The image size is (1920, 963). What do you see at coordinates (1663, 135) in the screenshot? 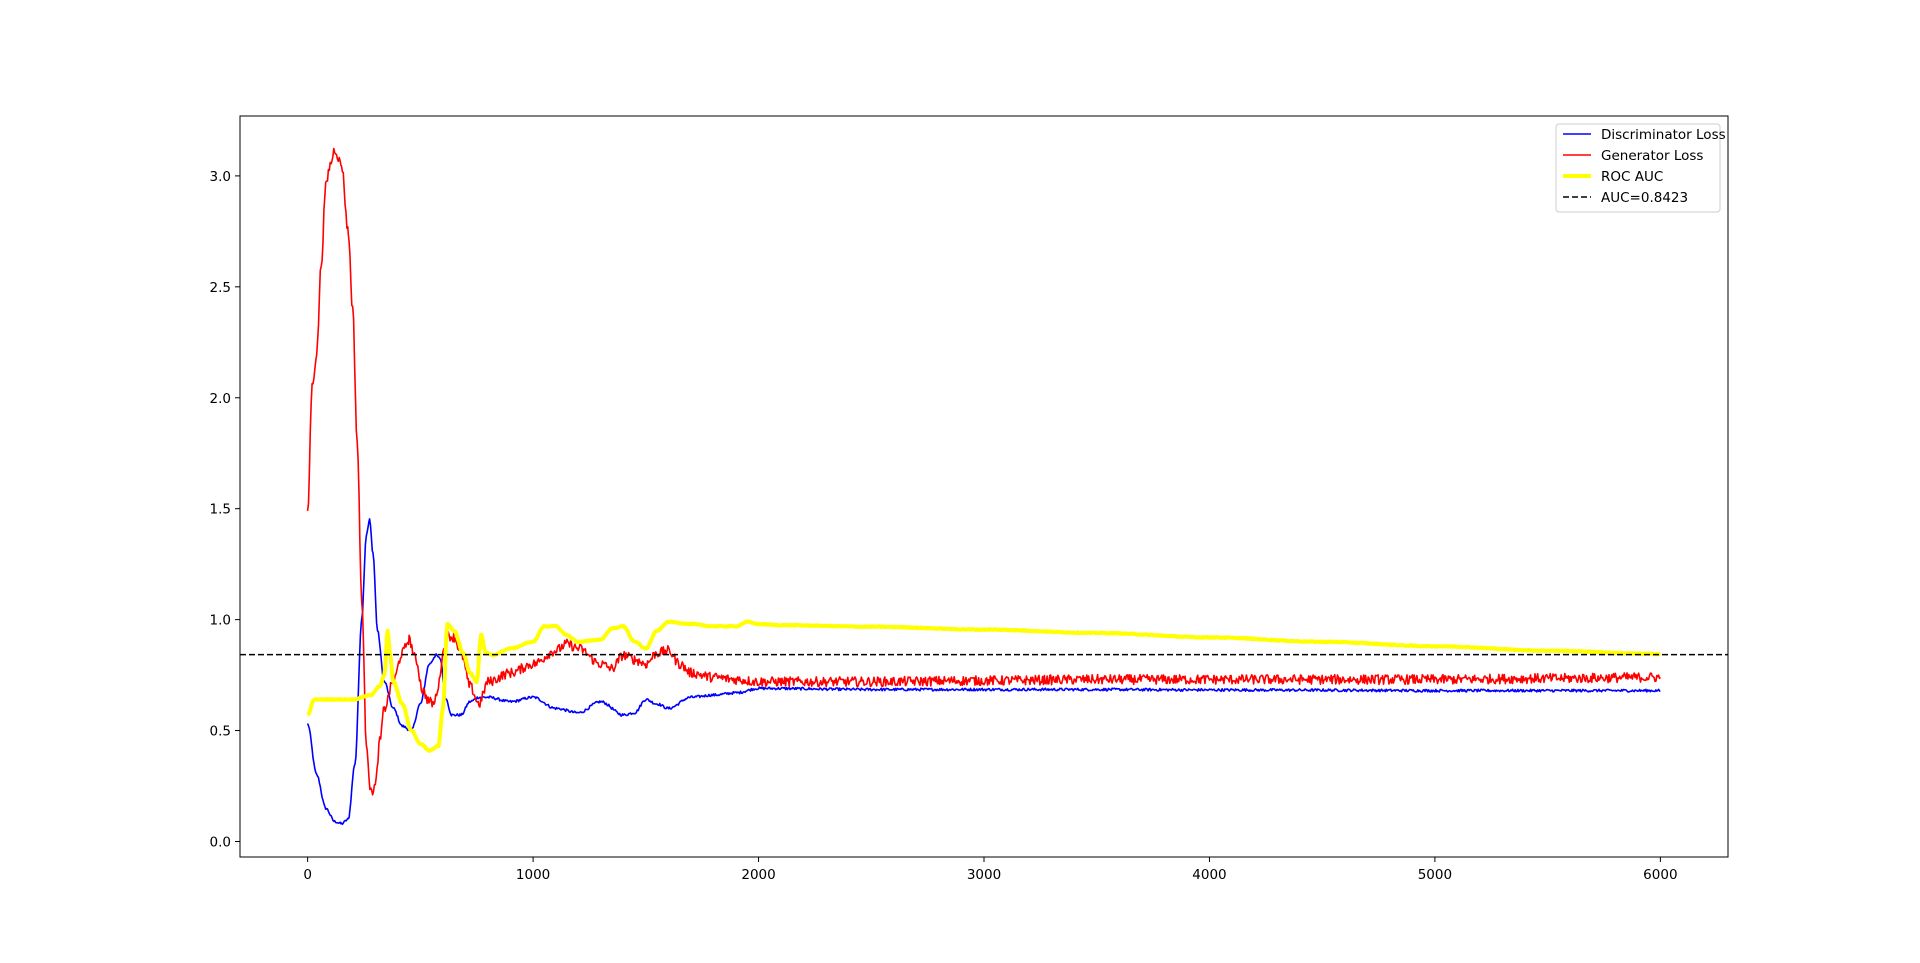
I see `legend-label: Discriminator Loss` at bounding box center [1663, 135].